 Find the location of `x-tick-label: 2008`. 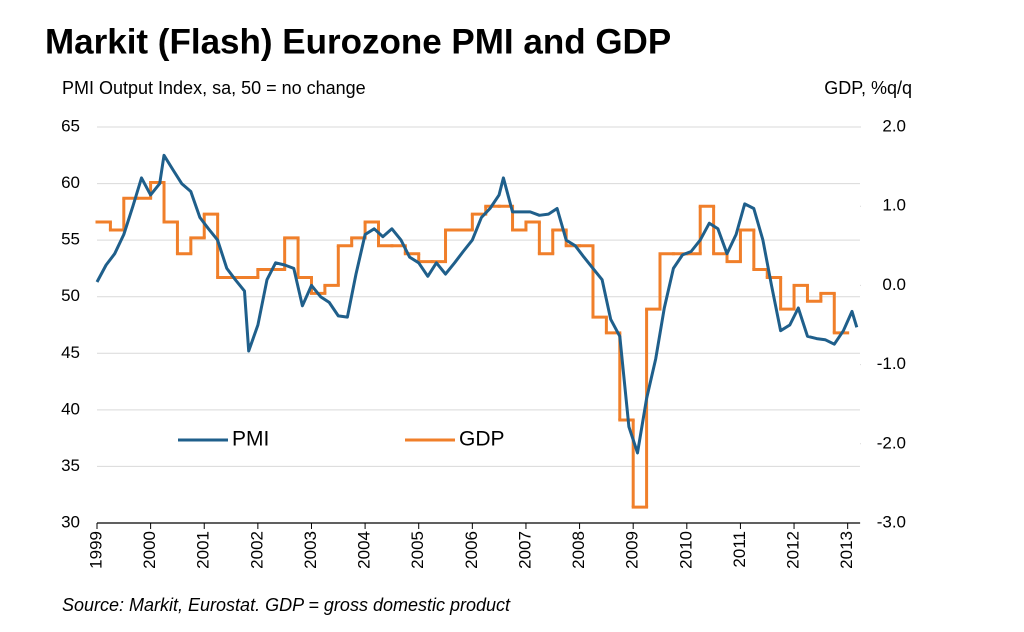

x-tick-label: 2008 is located at coordinates (578, 550).